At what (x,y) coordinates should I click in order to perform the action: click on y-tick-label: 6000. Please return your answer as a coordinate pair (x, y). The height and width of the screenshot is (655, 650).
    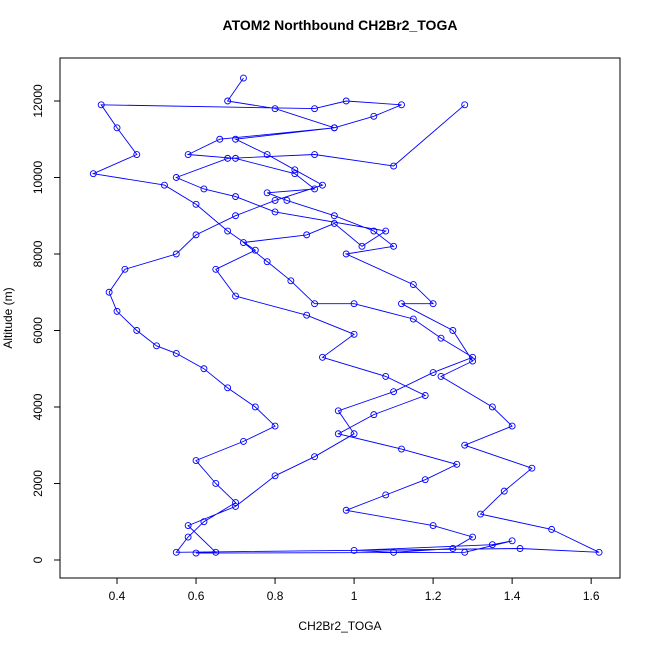
    Looking at the image, I should click on (38, 330).